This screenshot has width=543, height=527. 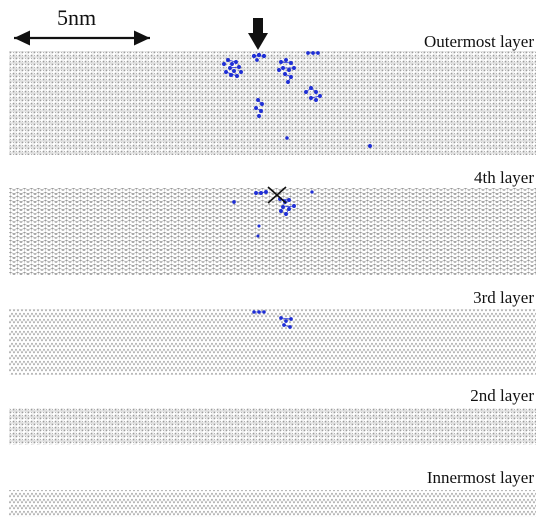 I want to click on layer-label-3rd: 3rd layer, so click(x=503, y=297).